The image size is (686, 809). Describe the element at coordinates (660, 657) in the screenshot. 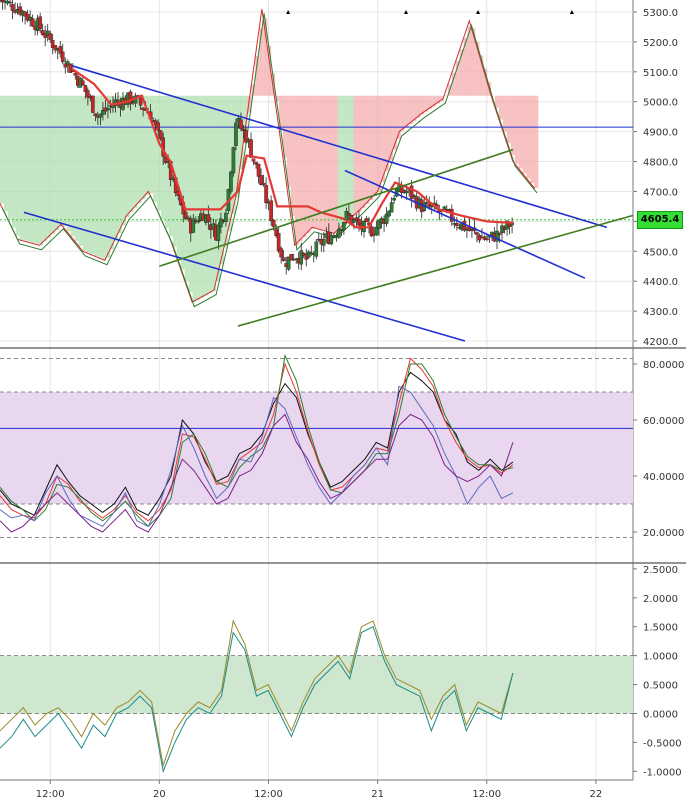

I see `bottom-tick-label: 1.0000` at that location.